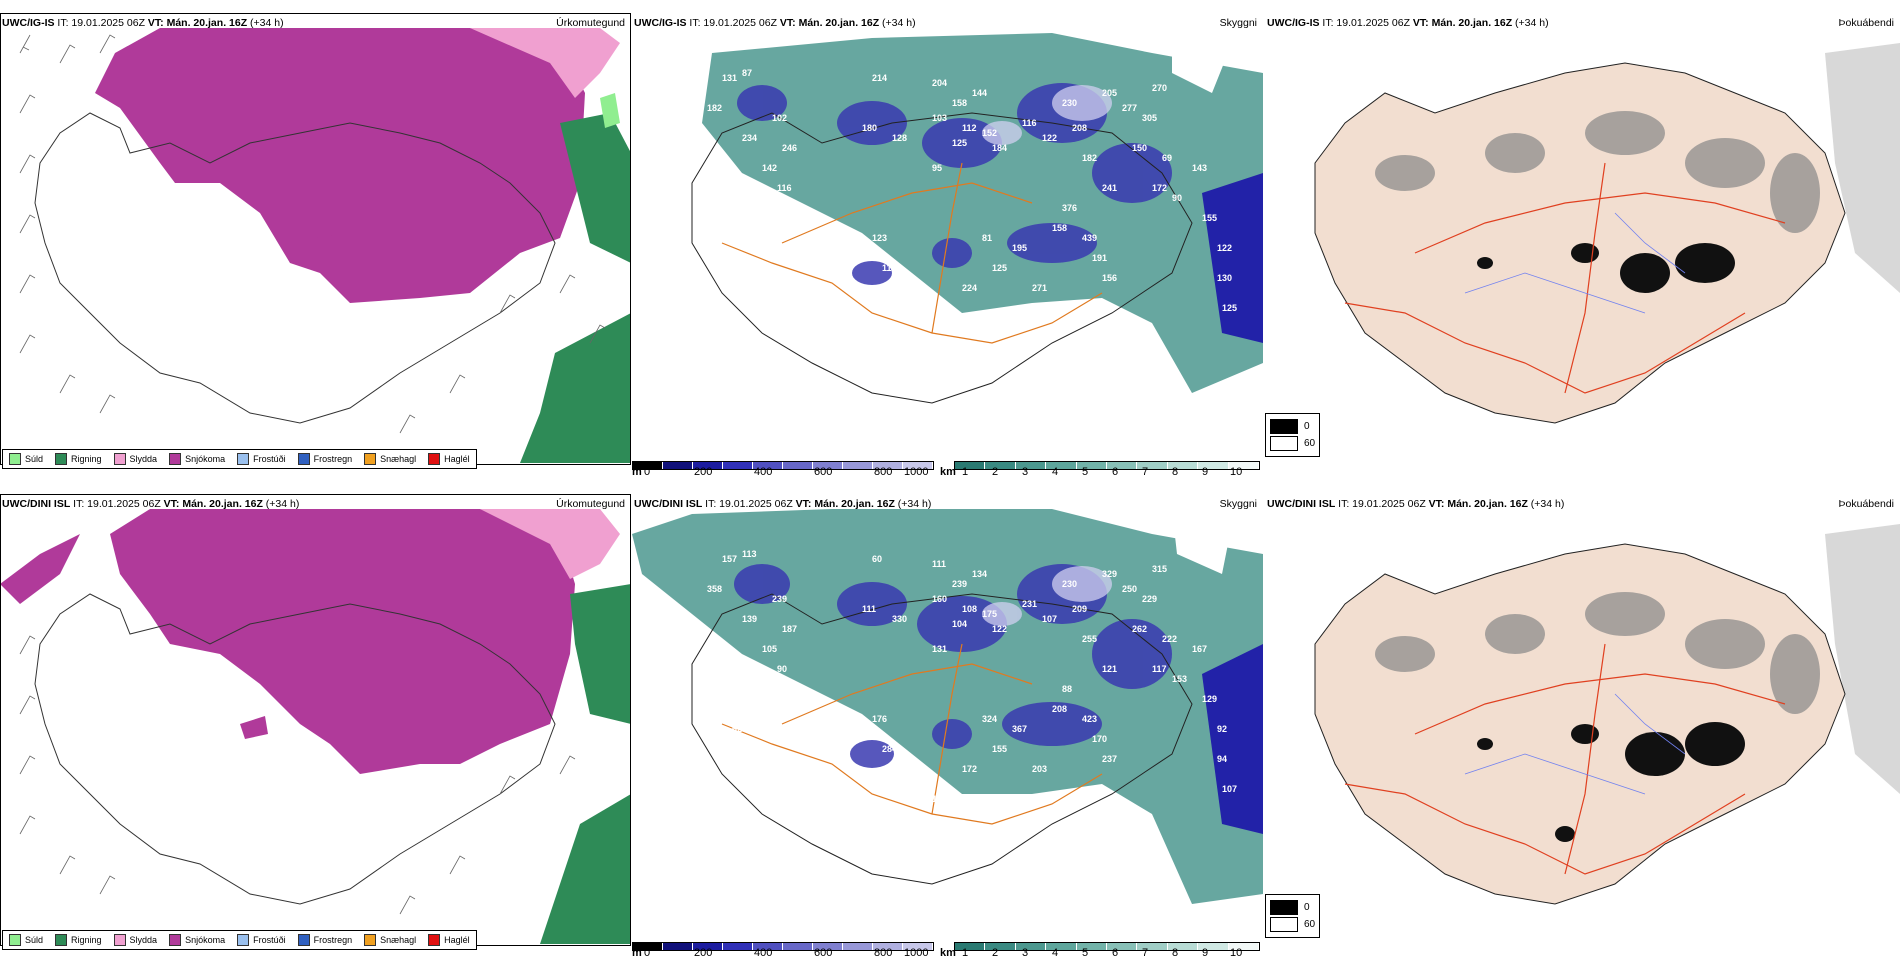  I want to click on cloudbase-value-label: 224, so click(970, 288).